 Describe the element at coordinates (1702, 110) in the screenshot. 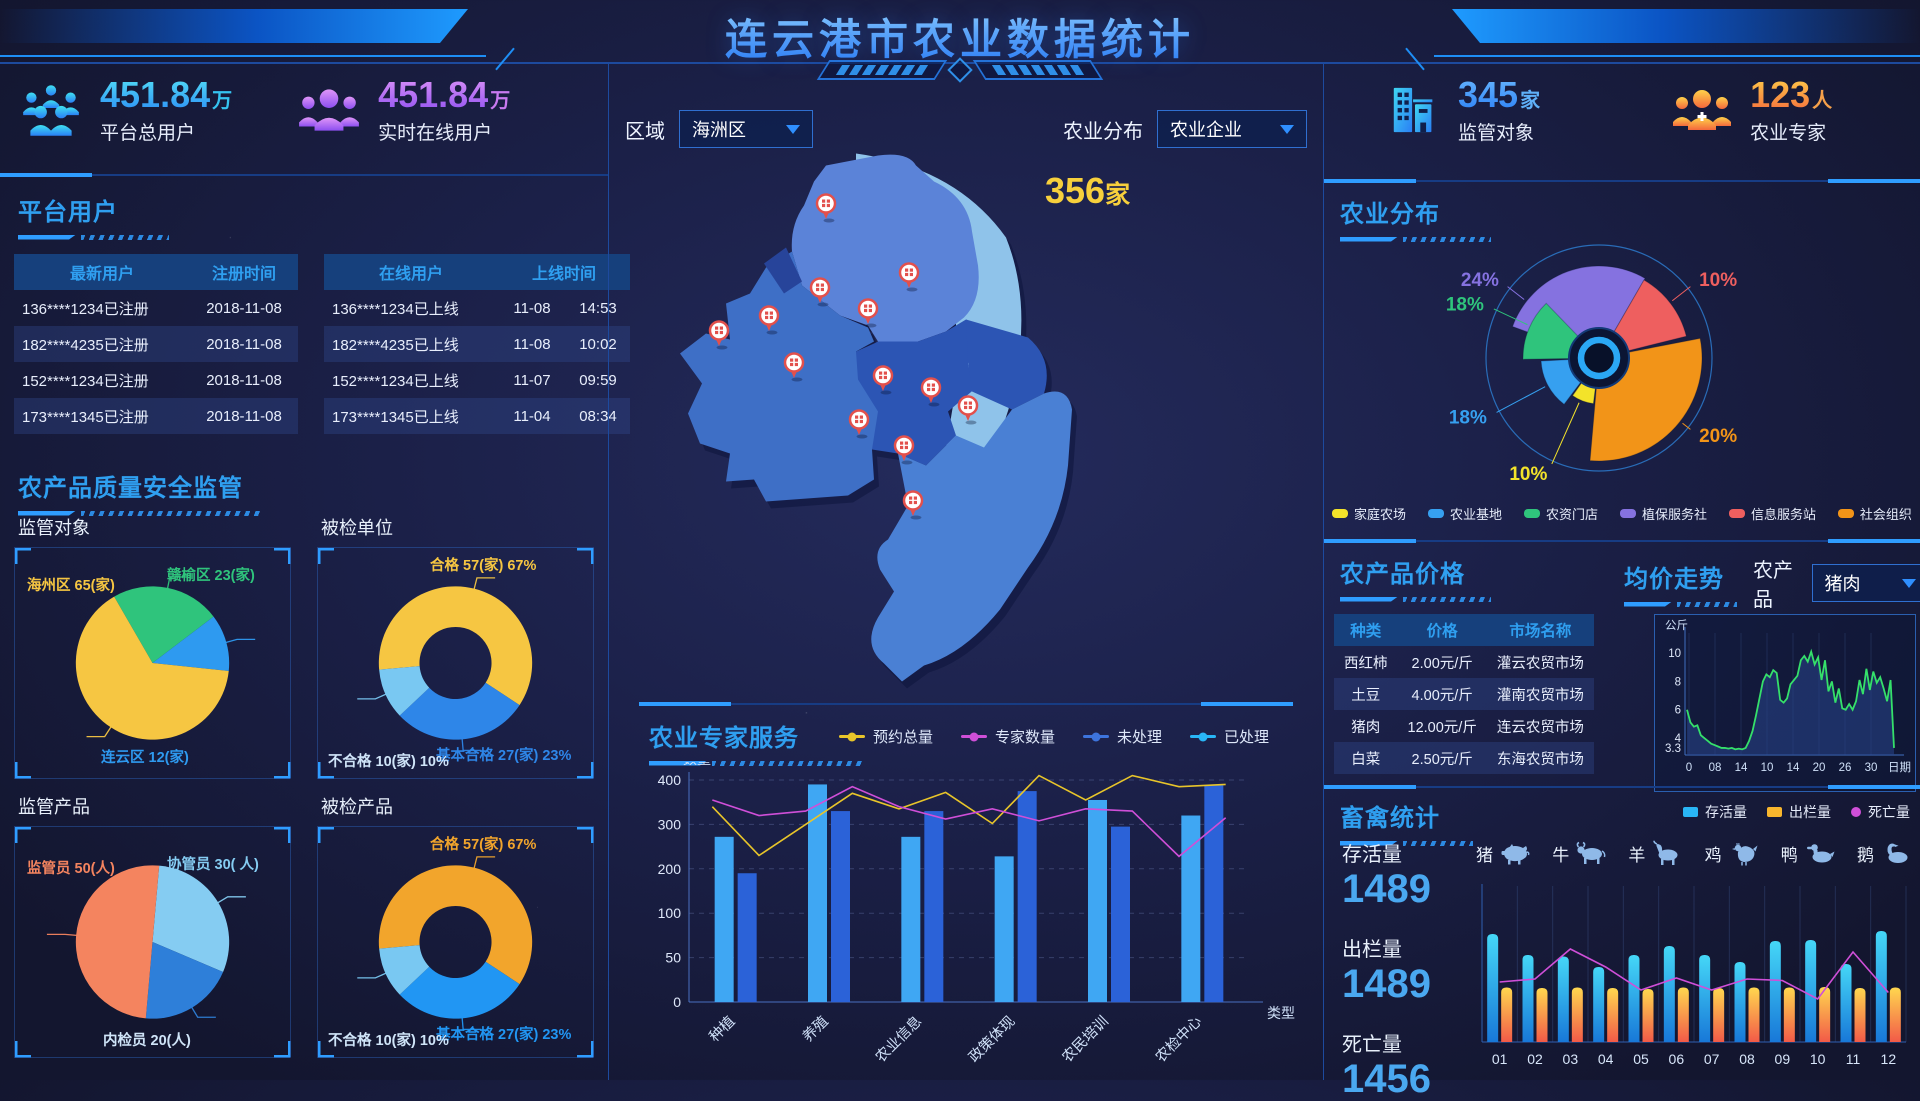

I see `experts-group-icon` at that location.